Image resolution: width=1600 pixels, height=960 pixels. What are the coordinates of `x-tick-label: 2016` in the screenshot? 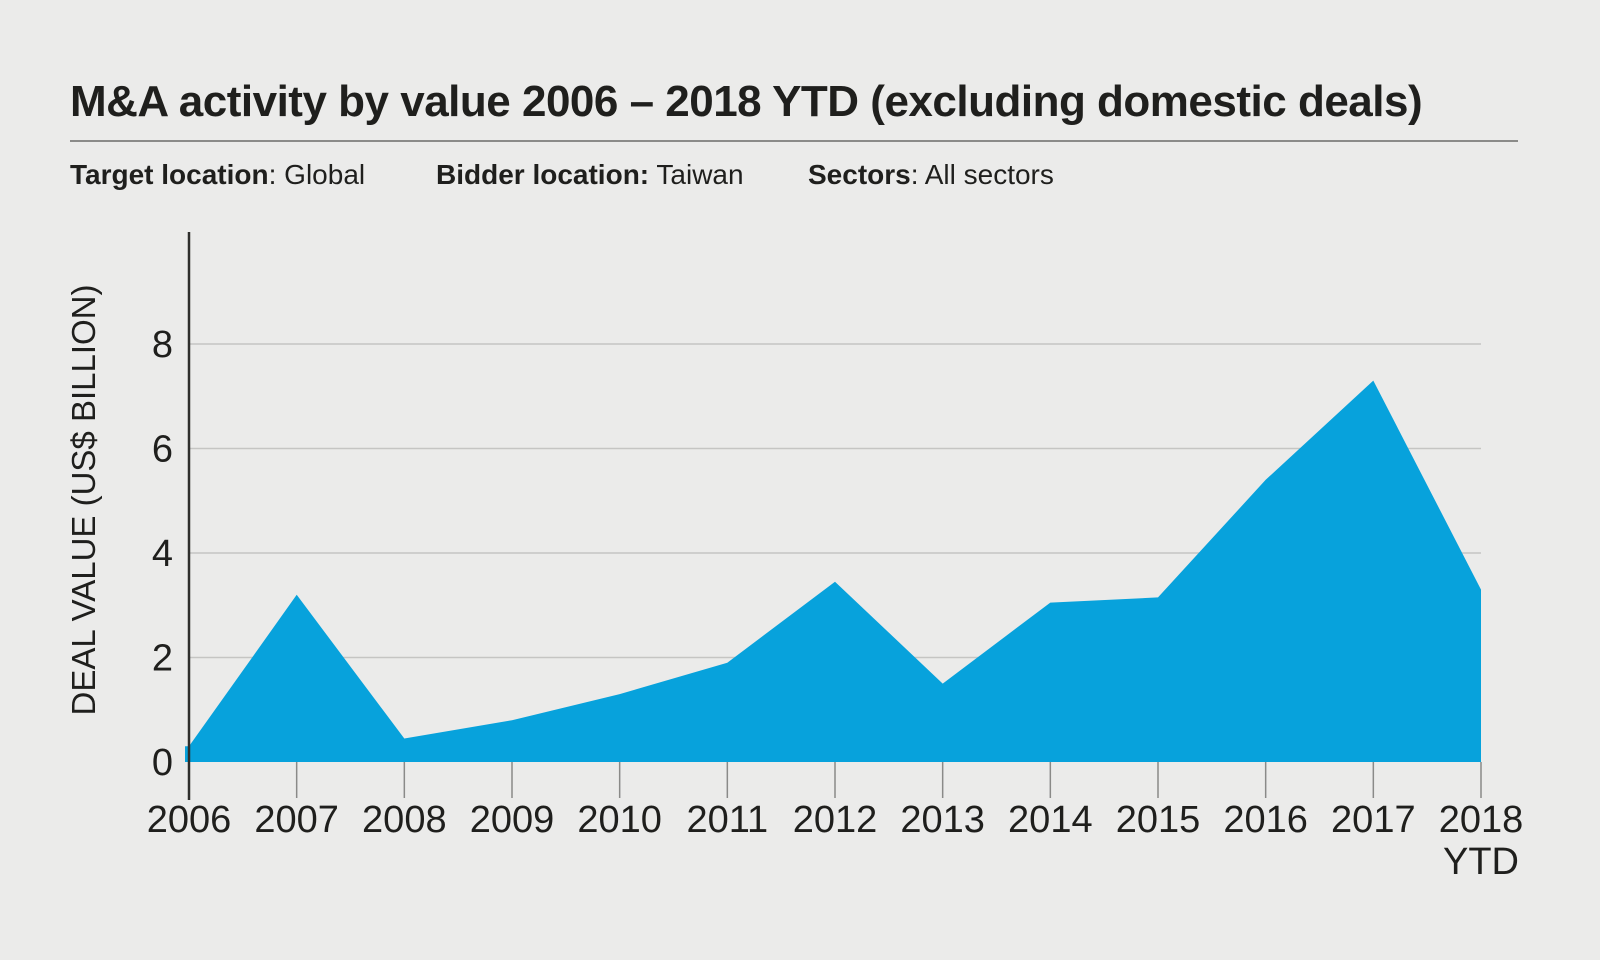 It's located at (1265, 820).